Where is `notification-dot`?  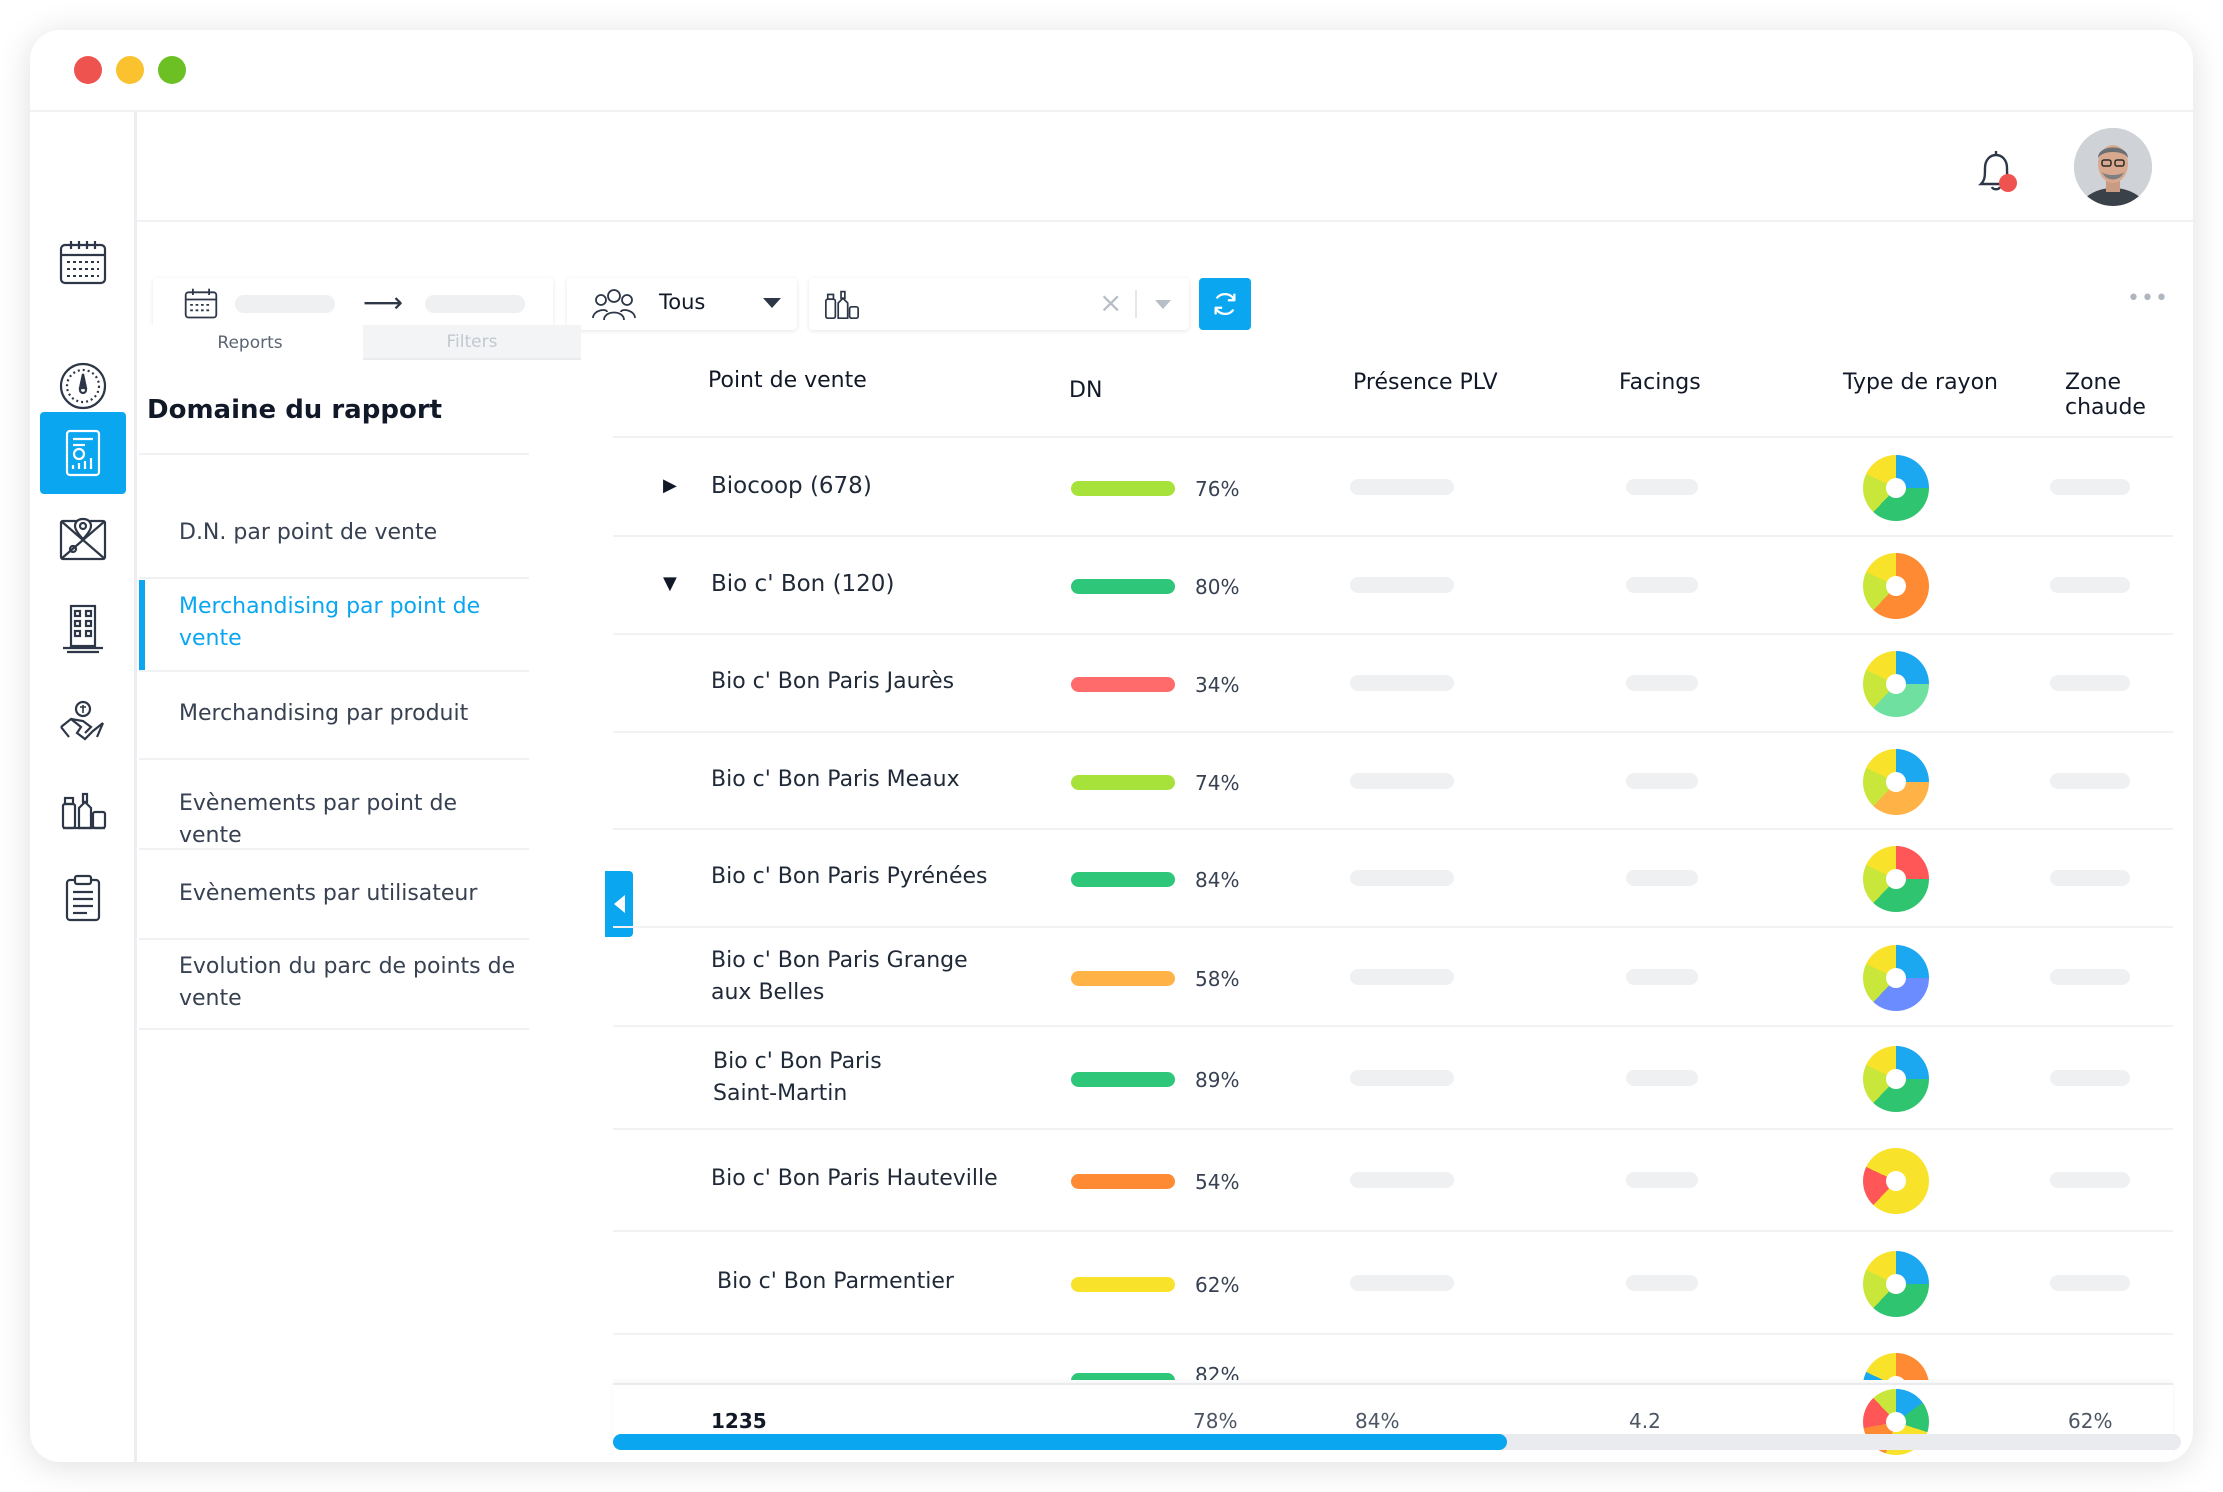 notification-dot is located at coordinates (2008, 183).